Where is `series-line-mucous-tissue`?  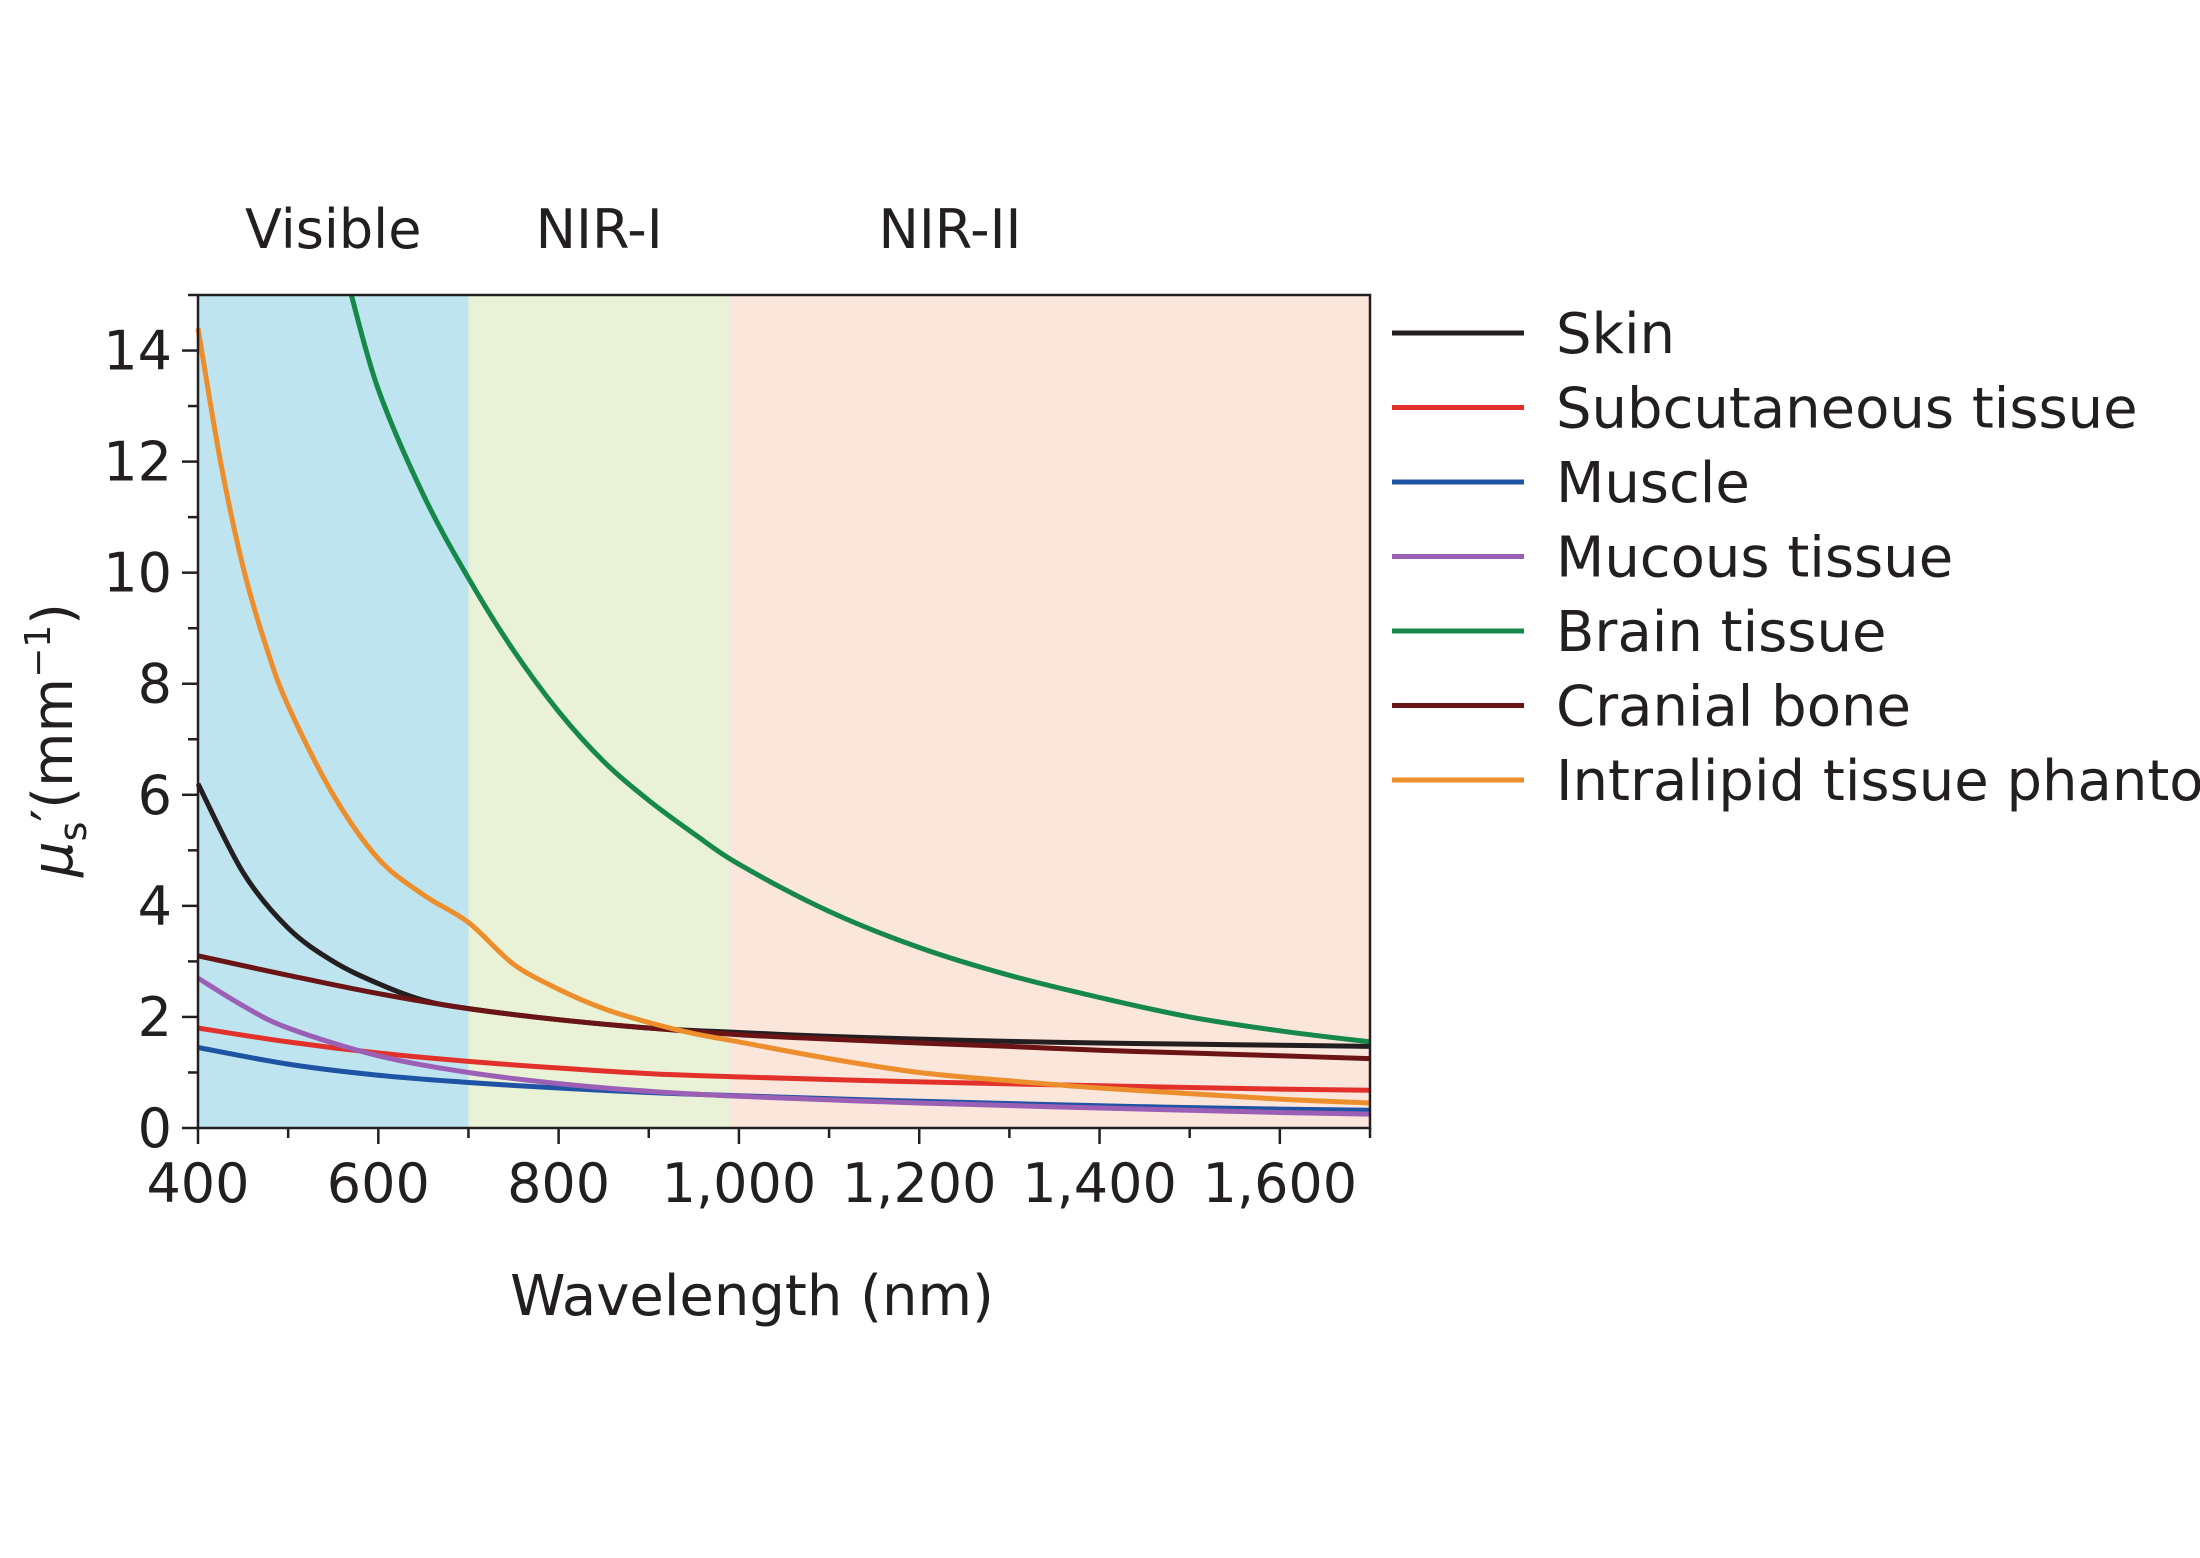 series-line-mucous-tissue is located at coordinates (783, 1046).